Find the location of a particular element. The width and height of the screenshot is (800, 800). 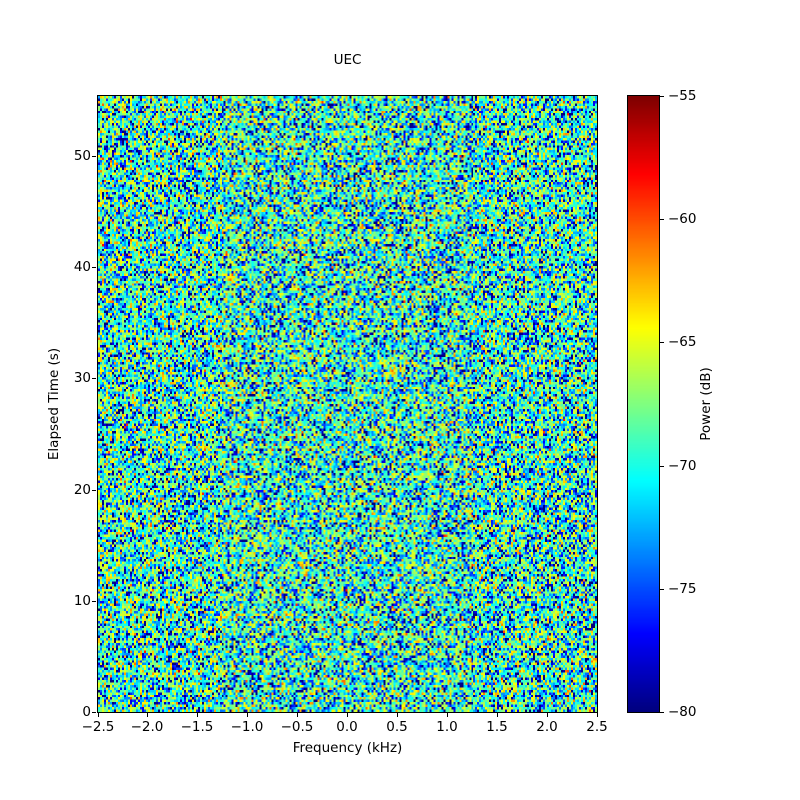

title-line-main: UEC is located at coordinates (347, 60).